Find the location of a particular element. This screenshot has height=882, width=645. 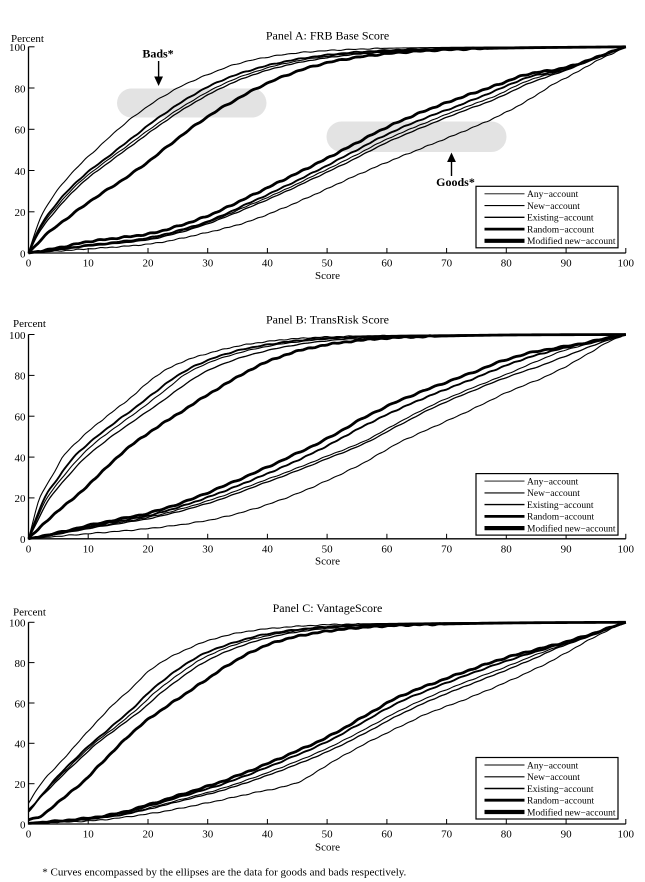

svg-text: Panel B: TransRisk Score is located at coordinates (327, 320).